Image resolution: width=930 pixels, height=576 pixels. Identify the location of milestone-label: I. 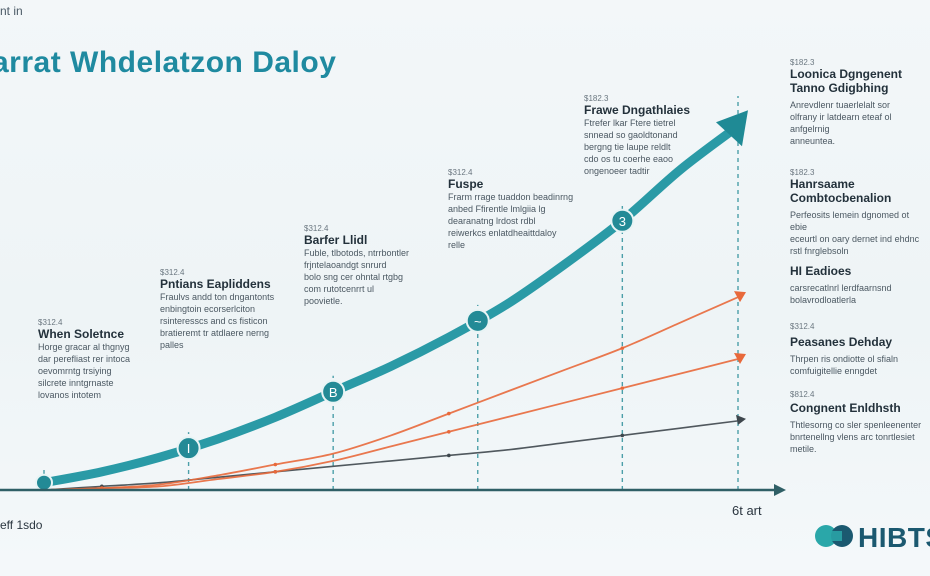
(189, 448).